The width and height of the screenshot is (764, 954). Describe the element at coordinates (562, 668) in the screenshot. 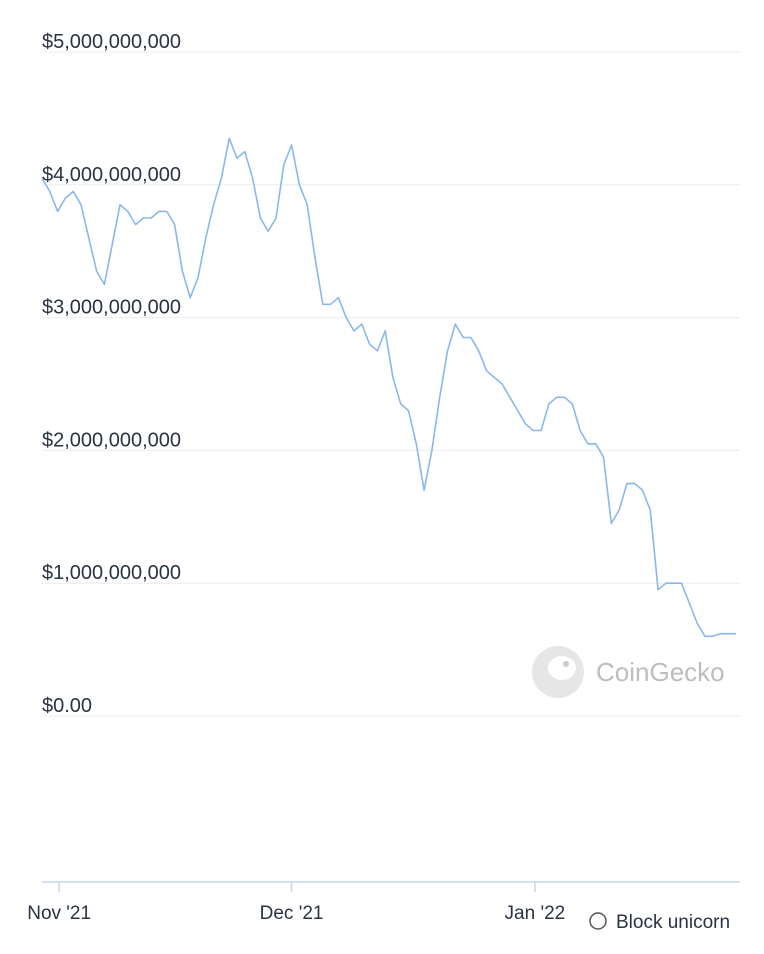

I see `logo-face` at that location.